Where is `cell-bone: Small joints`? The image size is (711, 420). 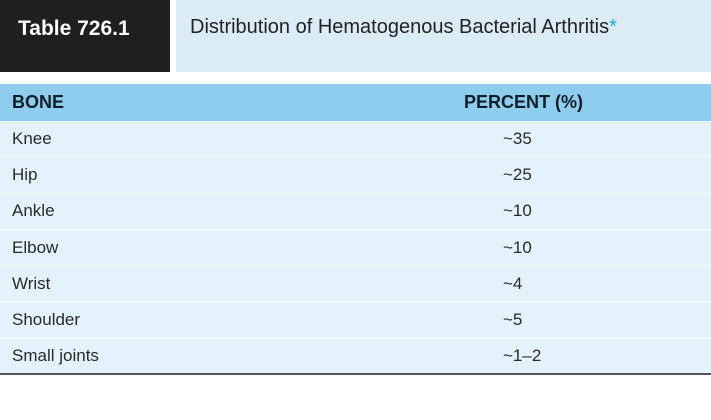
cell-bone: Small joints is located at coordinates (55, 355).